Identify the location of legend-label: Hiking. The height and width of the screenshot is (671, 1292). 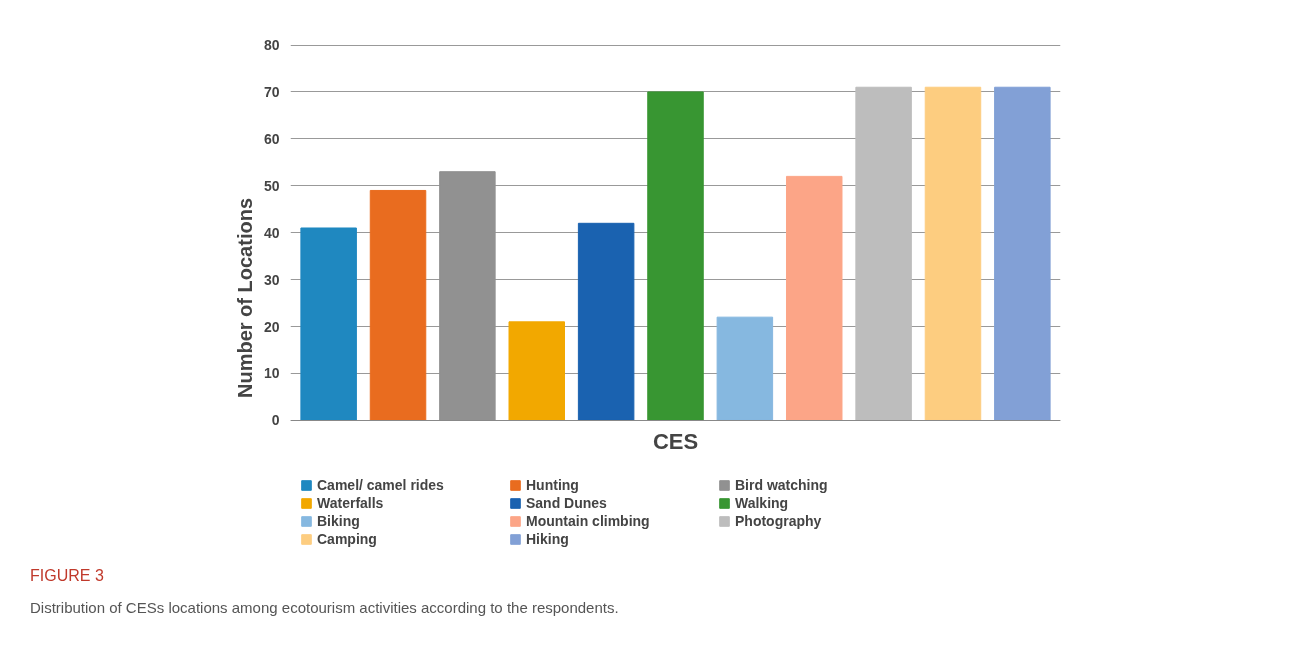
(548, 539).